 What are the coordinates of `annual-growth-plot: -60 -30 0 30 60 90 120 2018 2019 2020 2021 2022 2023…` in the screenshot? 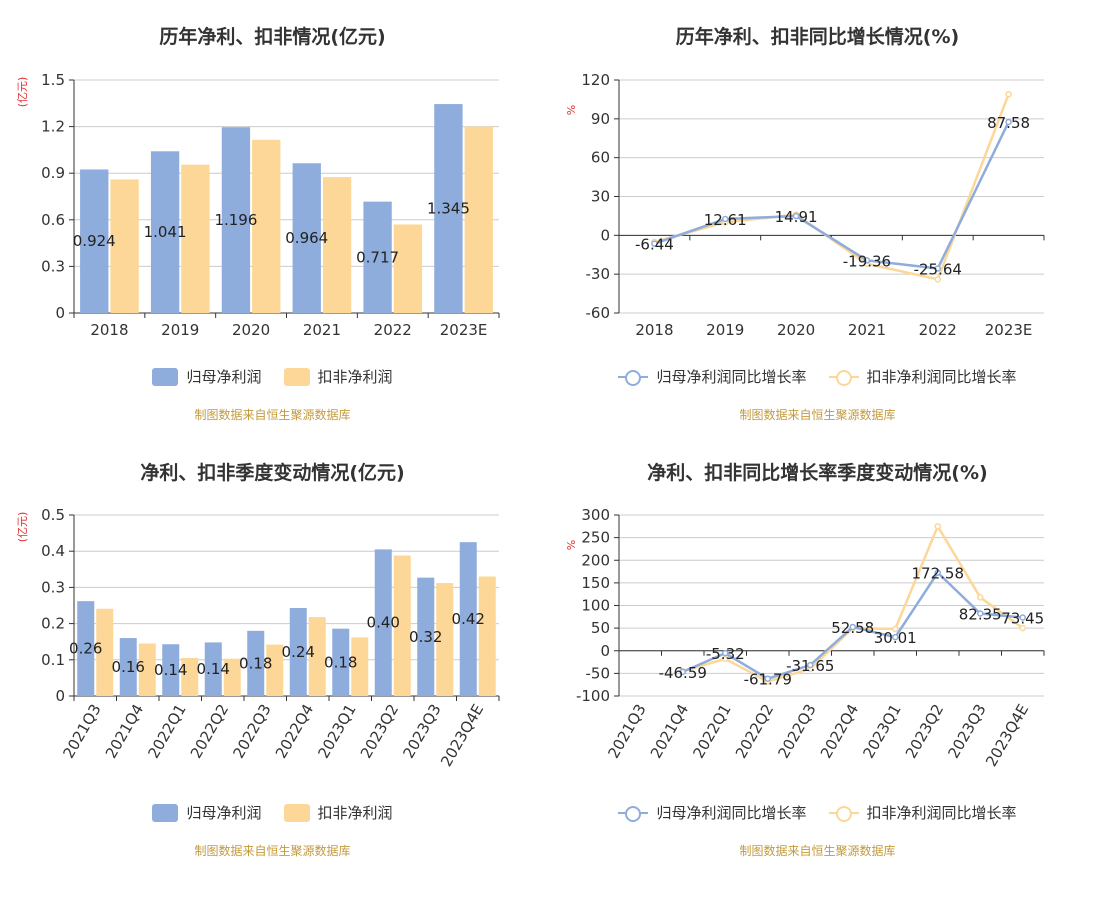 It's located at (805, 205).